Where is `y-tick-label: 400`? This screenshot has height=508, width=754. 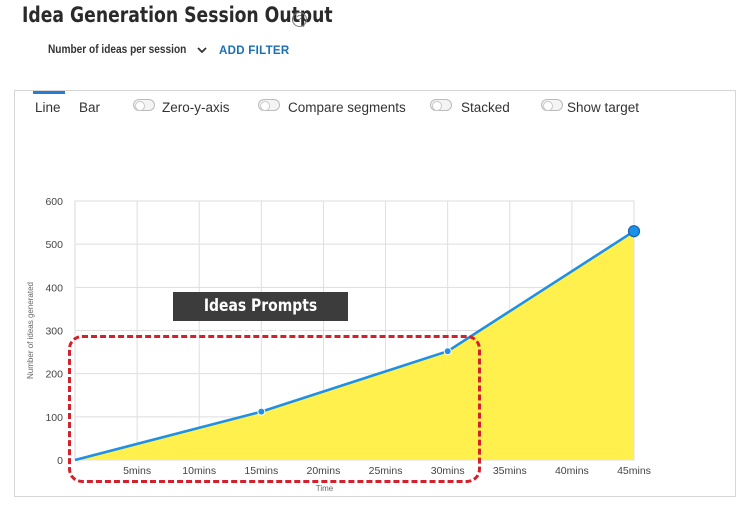
y-tick-label: 400 is located at coordinates (54, 288).